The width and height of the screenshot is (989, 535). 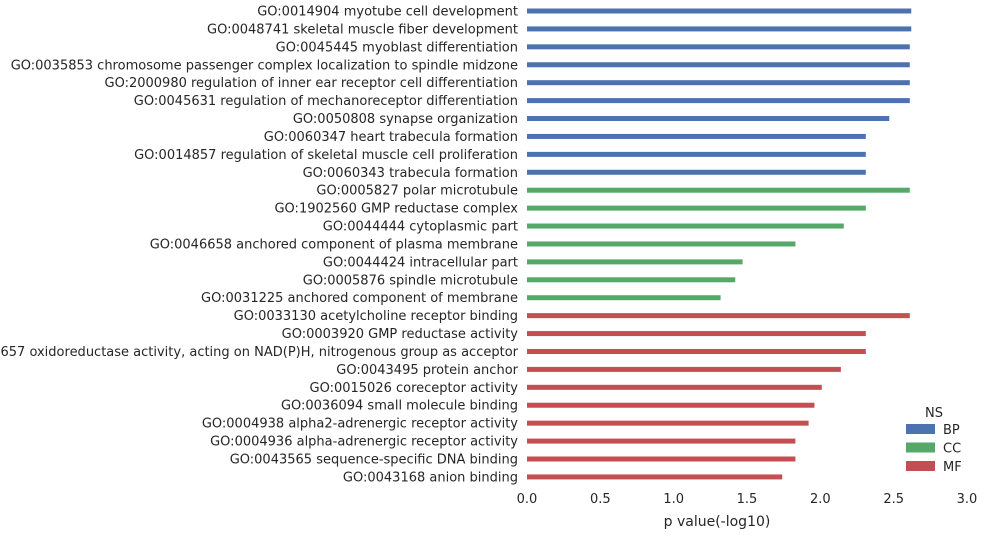 What do you see at coordinates (420, 262) in the screenshot?
I see `category-label: GO:0044424 intracellular part` at bounding box center [420, 262].